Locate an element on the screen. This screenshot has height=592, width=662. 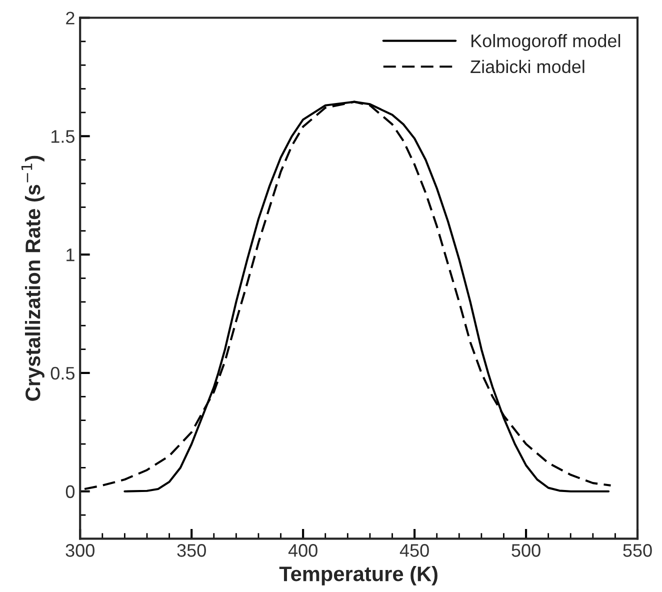
x-tick-label: 550 is located at coordinates (637, 550).